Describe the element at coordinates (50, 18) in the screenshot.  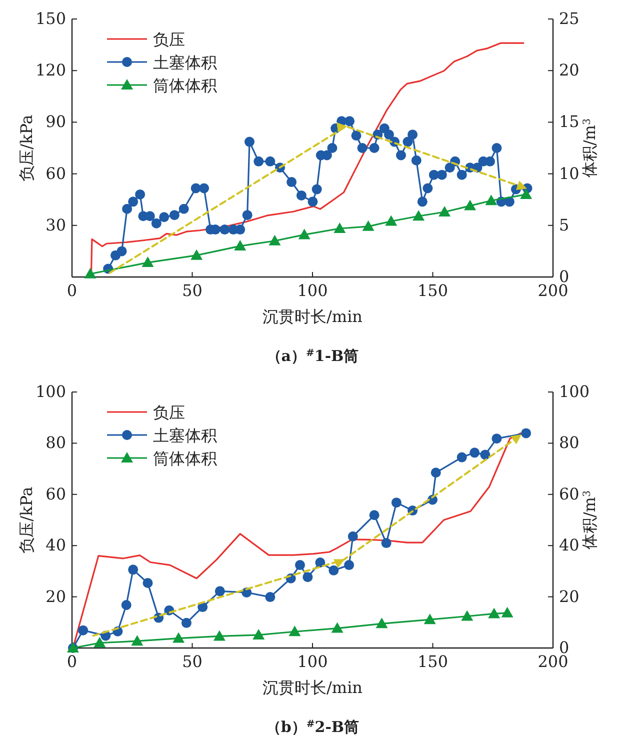
I see `y-tick-label: 150` at that location.